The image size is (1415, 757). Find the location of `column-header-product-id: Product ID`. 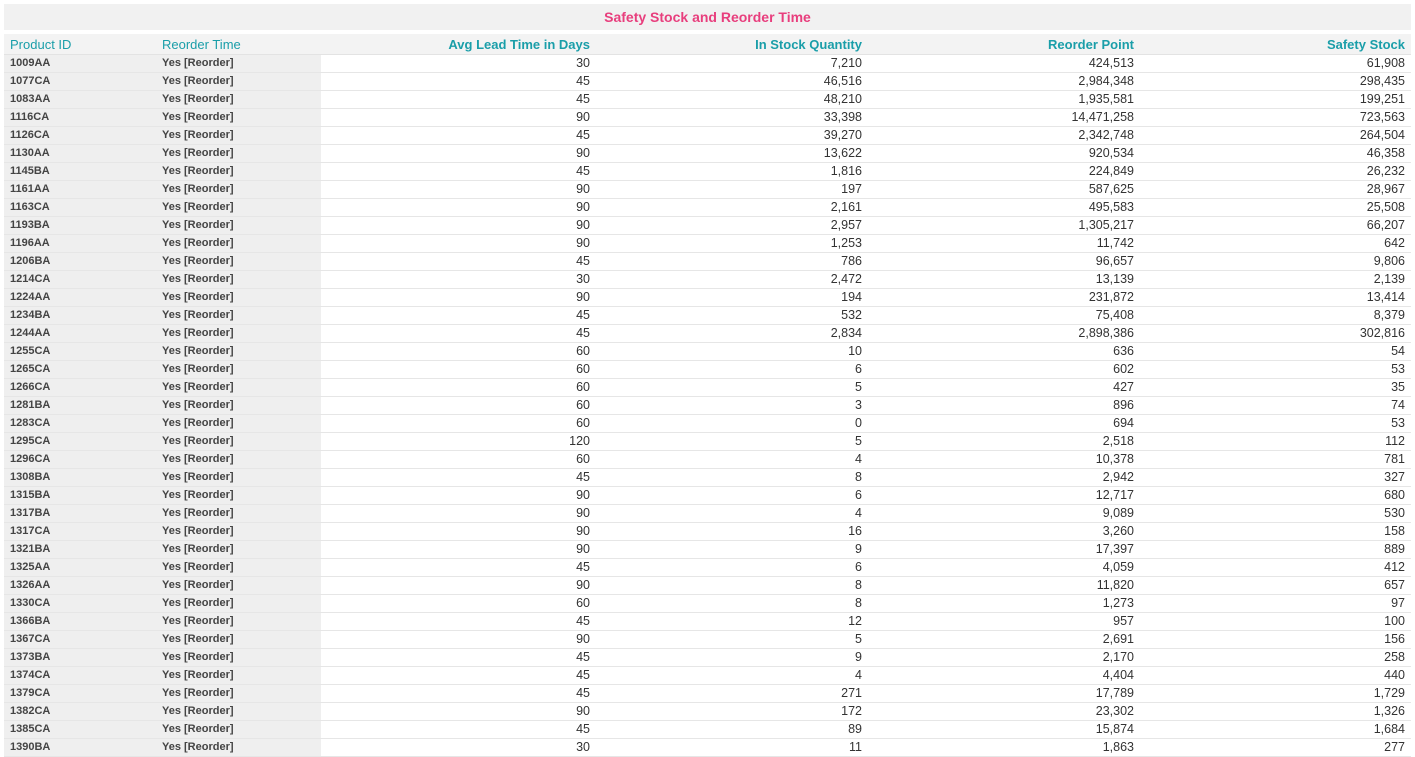

column-header-product-id: Product ID is located at coordinates (80, 44).